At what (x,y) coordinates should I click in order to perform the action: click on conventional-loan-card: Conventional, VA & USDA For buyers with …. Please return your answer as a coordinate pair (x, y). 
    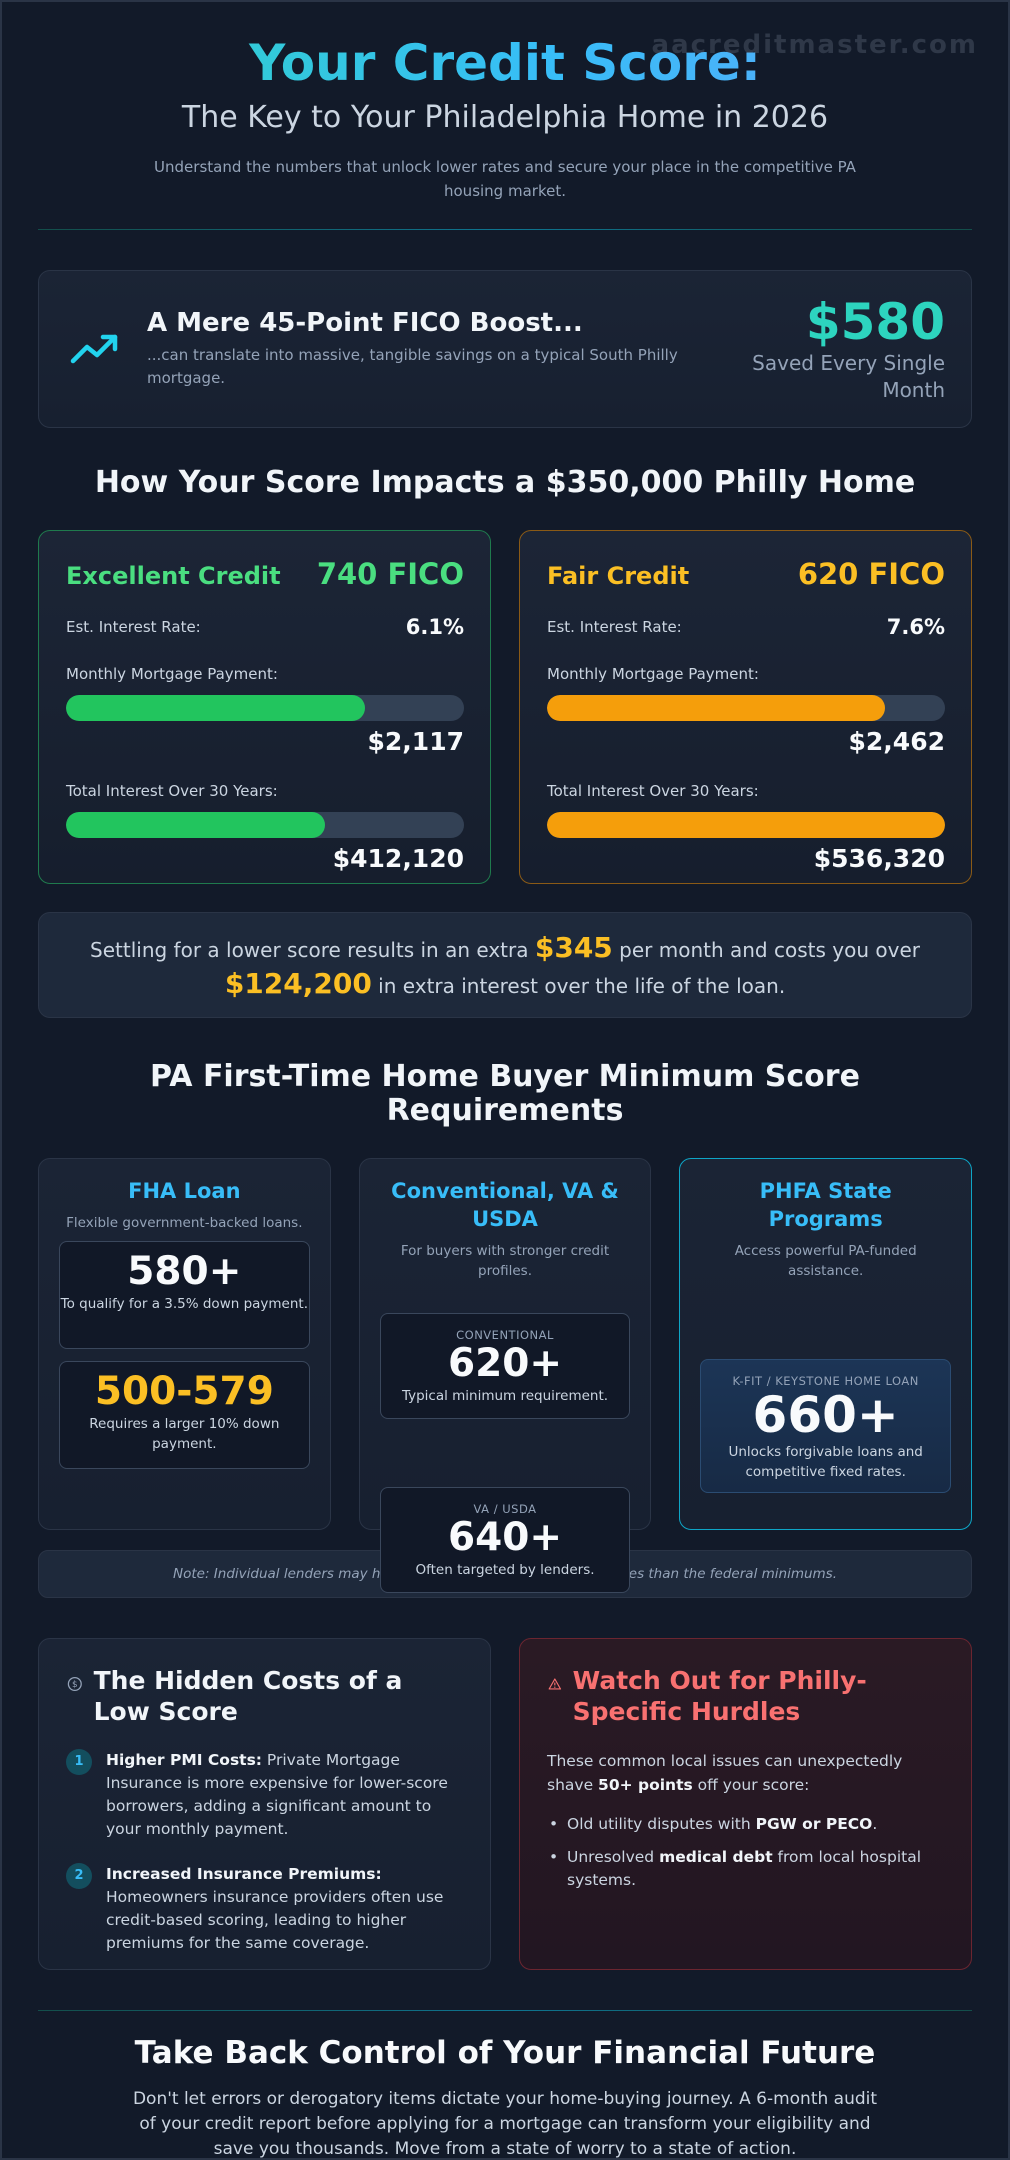
    Looking at the image, I should click on (505, 1375).